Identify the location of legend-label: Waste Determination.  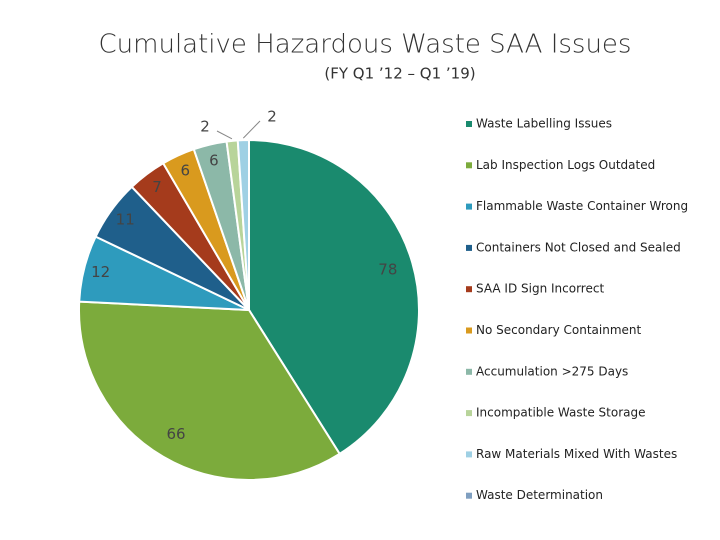
(539, 495).